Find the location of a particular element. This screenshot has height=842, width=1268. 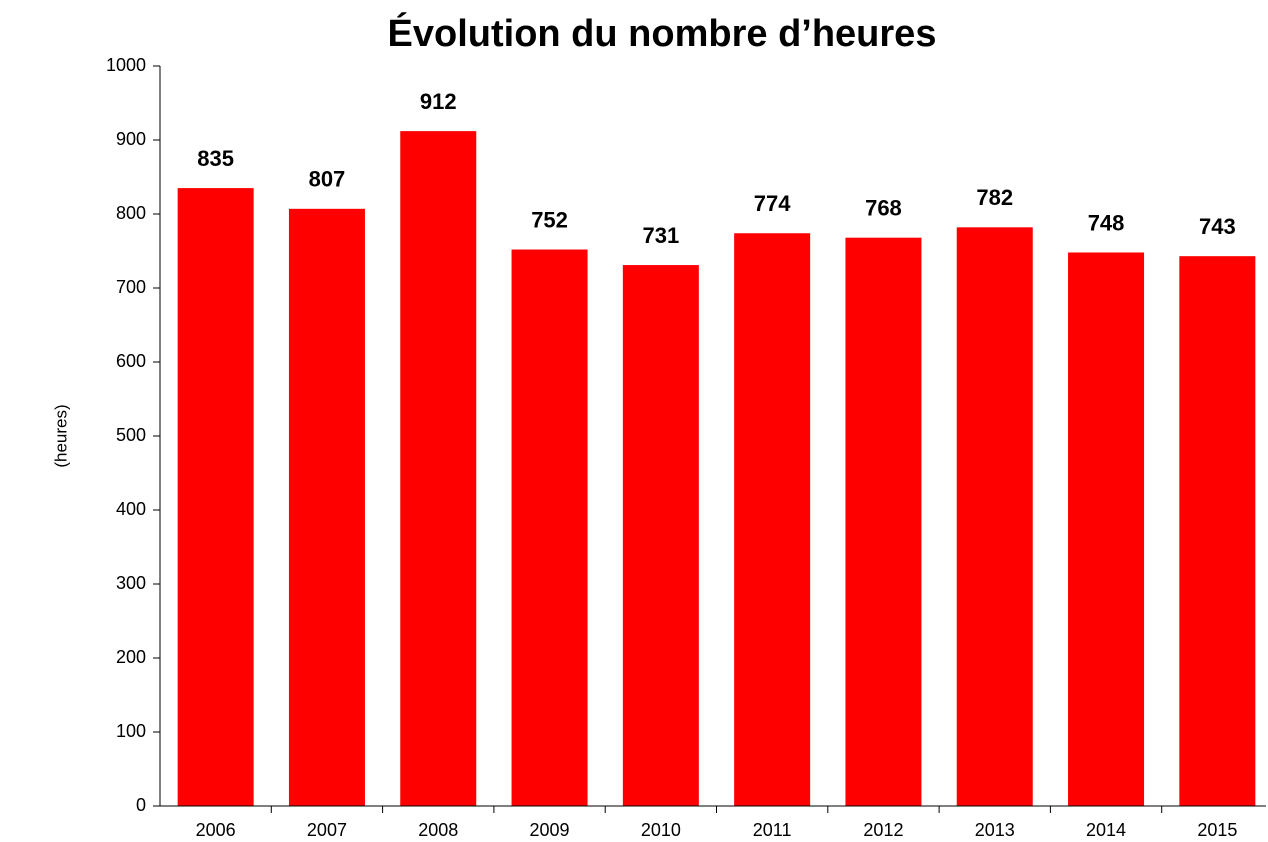

data-label: 768 is located at coordinates (883, 207).